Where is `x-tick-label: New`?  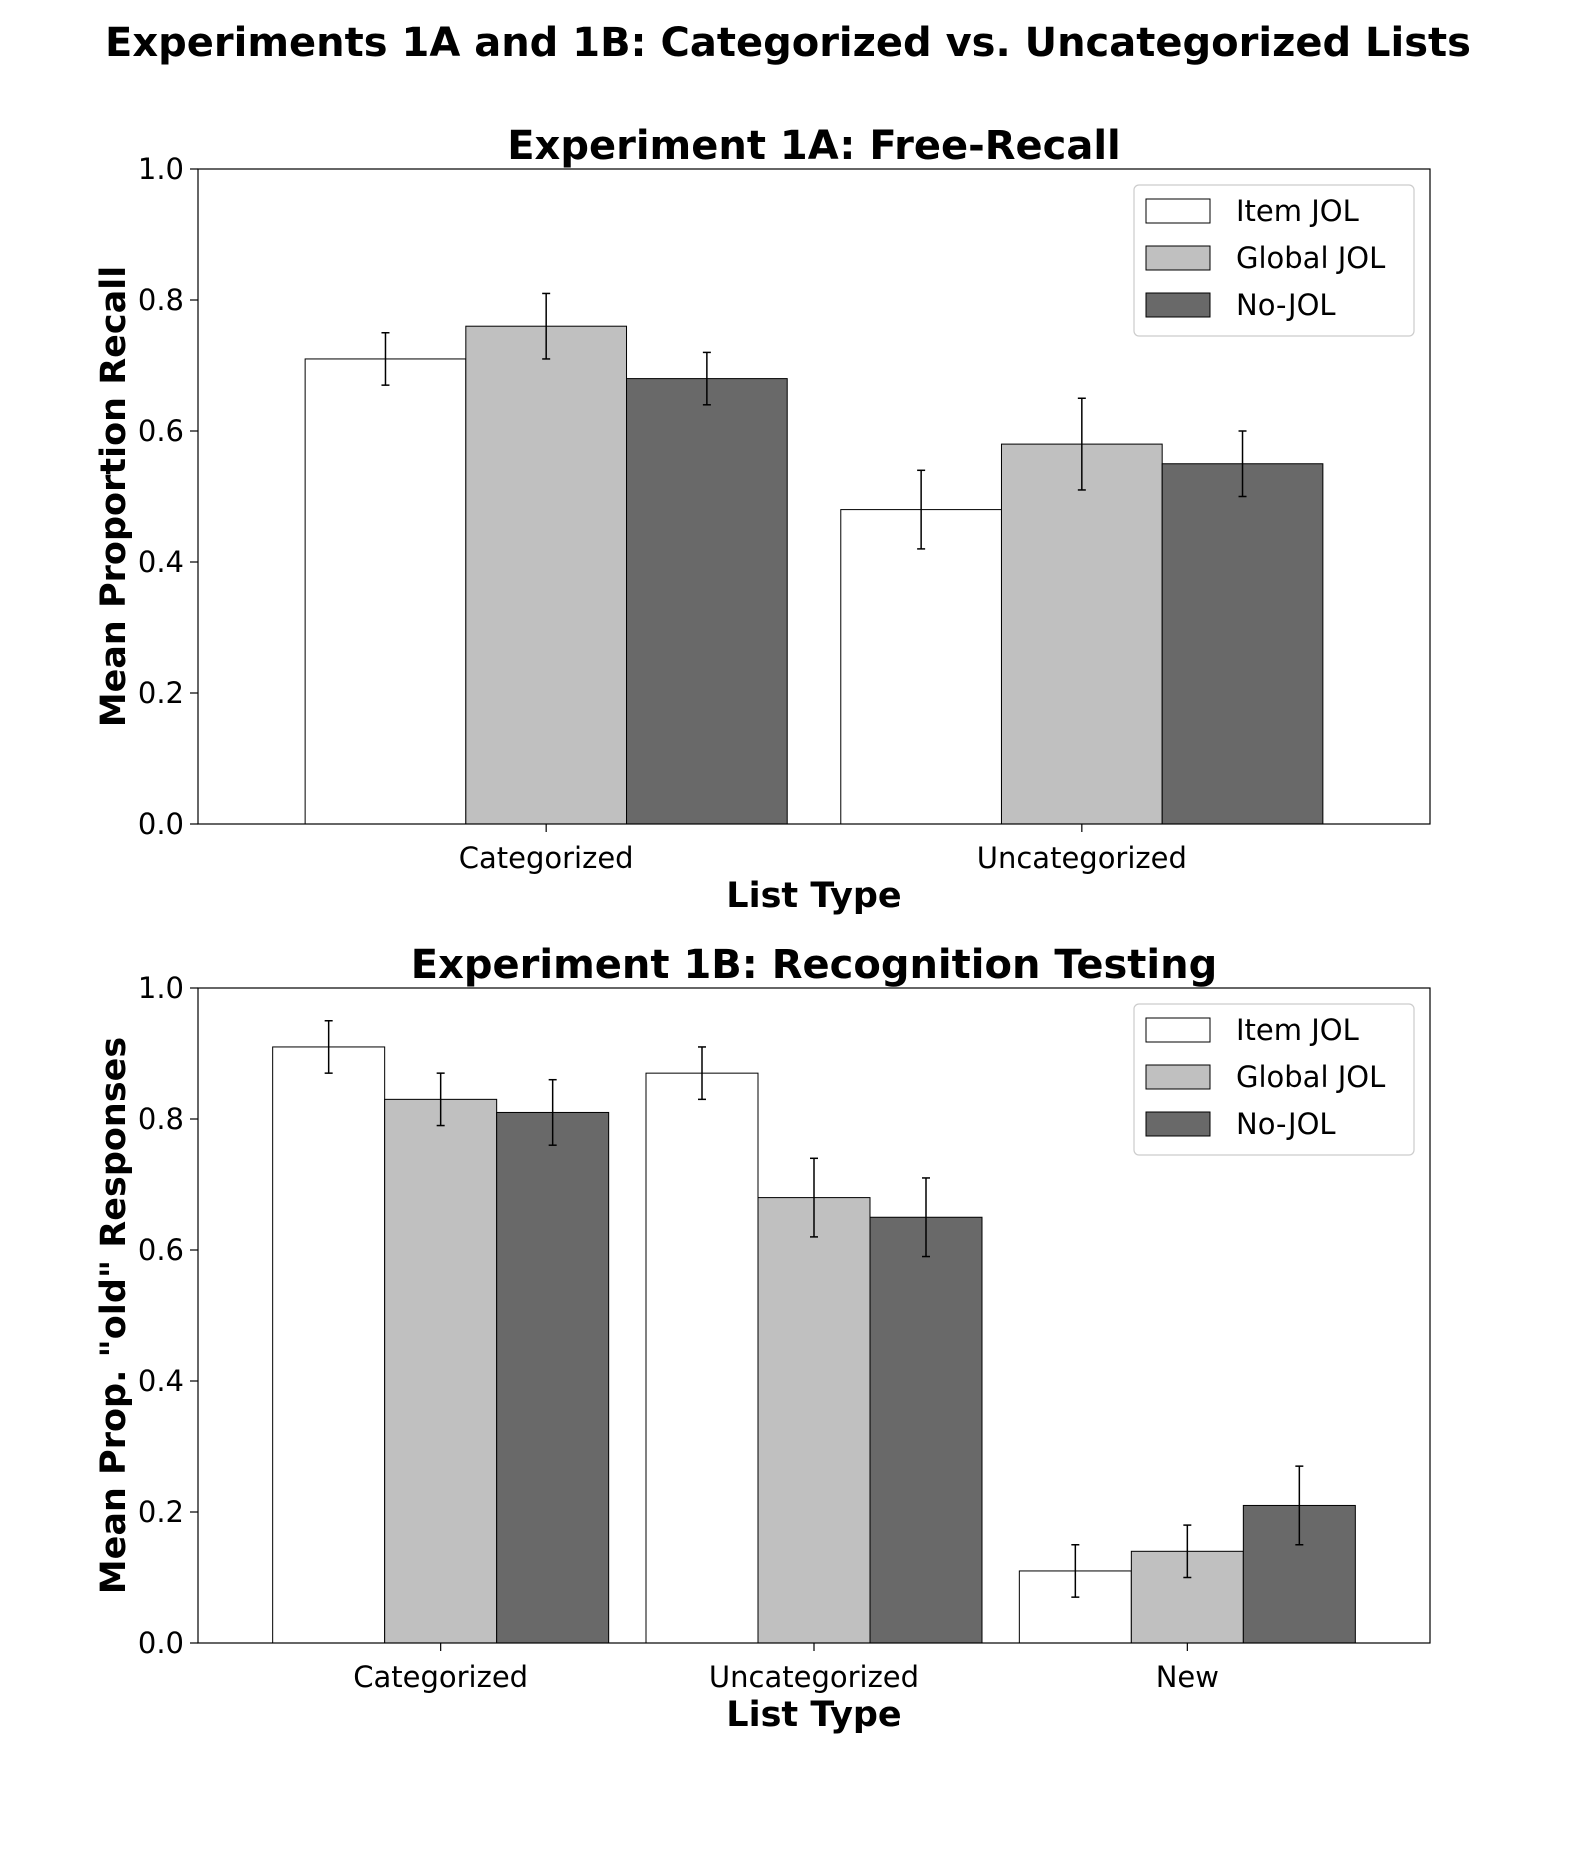
x-tick-label: New is located at coordinates (1187, 1677).